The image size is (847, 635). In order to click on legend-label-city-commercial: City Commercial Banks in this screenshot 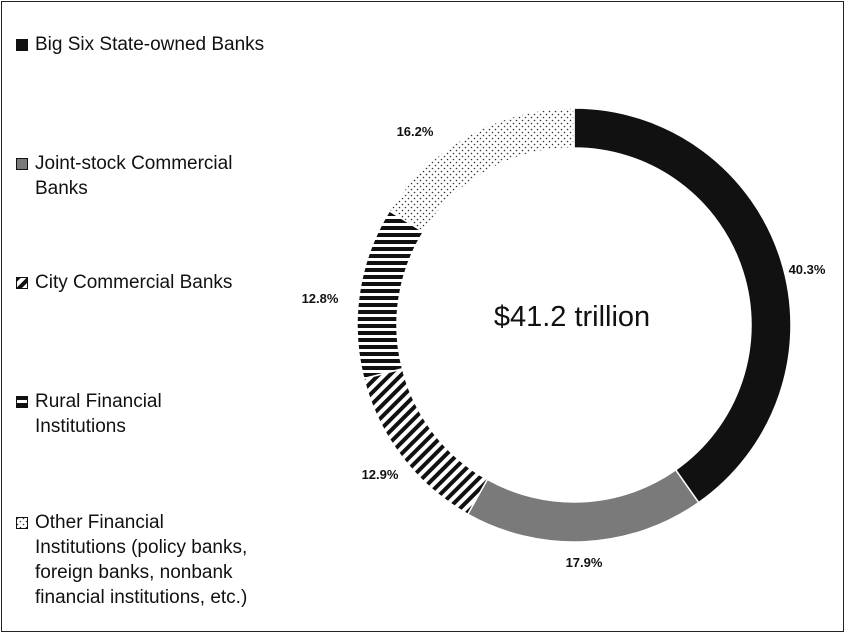, I will do `click(134, 282)`.